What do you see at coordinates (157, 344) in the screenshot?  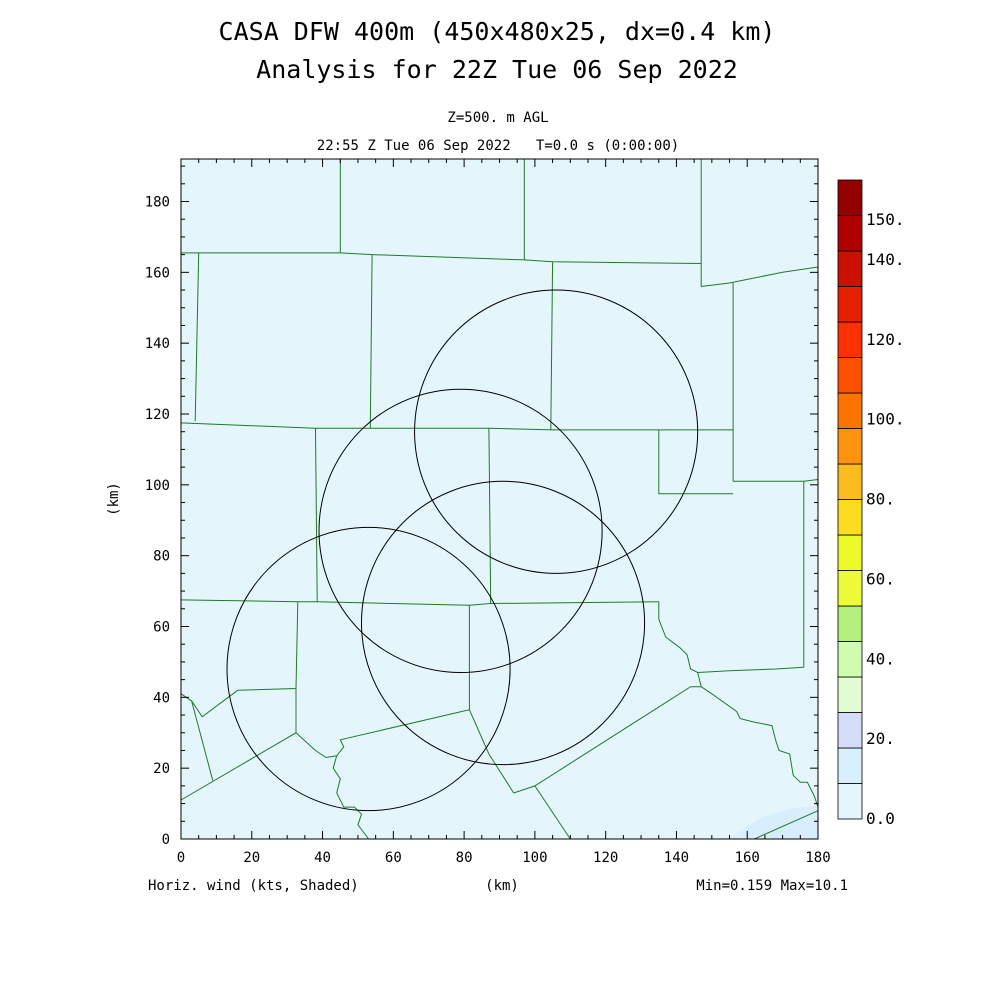 I see `y-tick-label: 140` at bounding box center [157, 344].